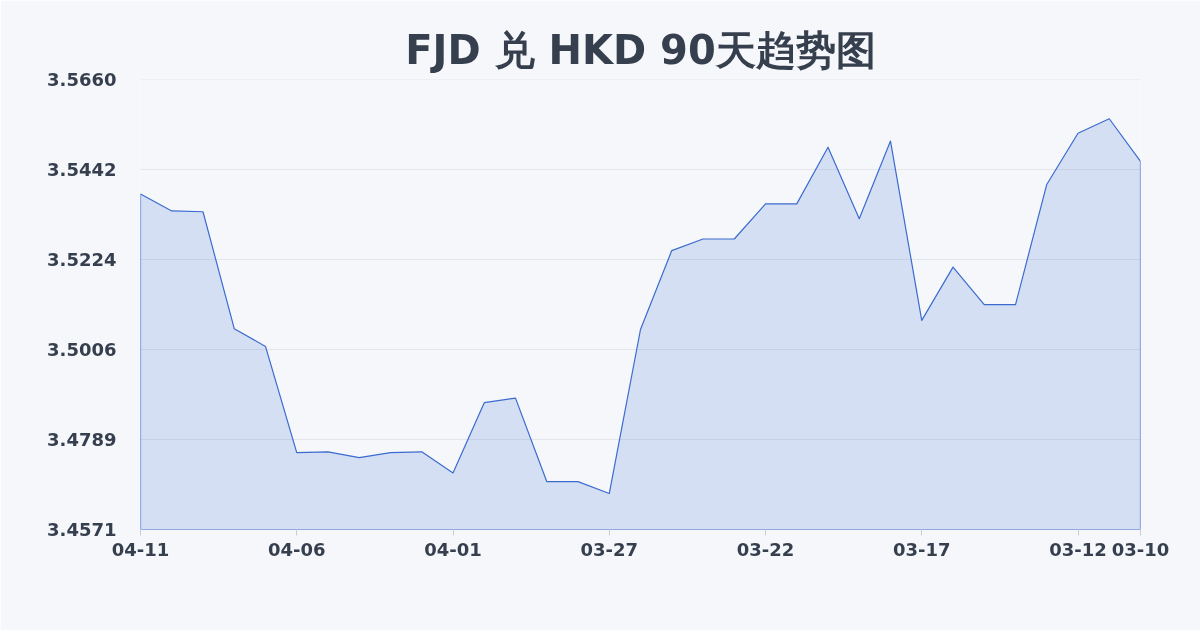 This screenshot has width=1200, height=630. Describe the element at coordinates (82, 260) in the screenshot. I see `y-tick-label: 3.5224` at that location.